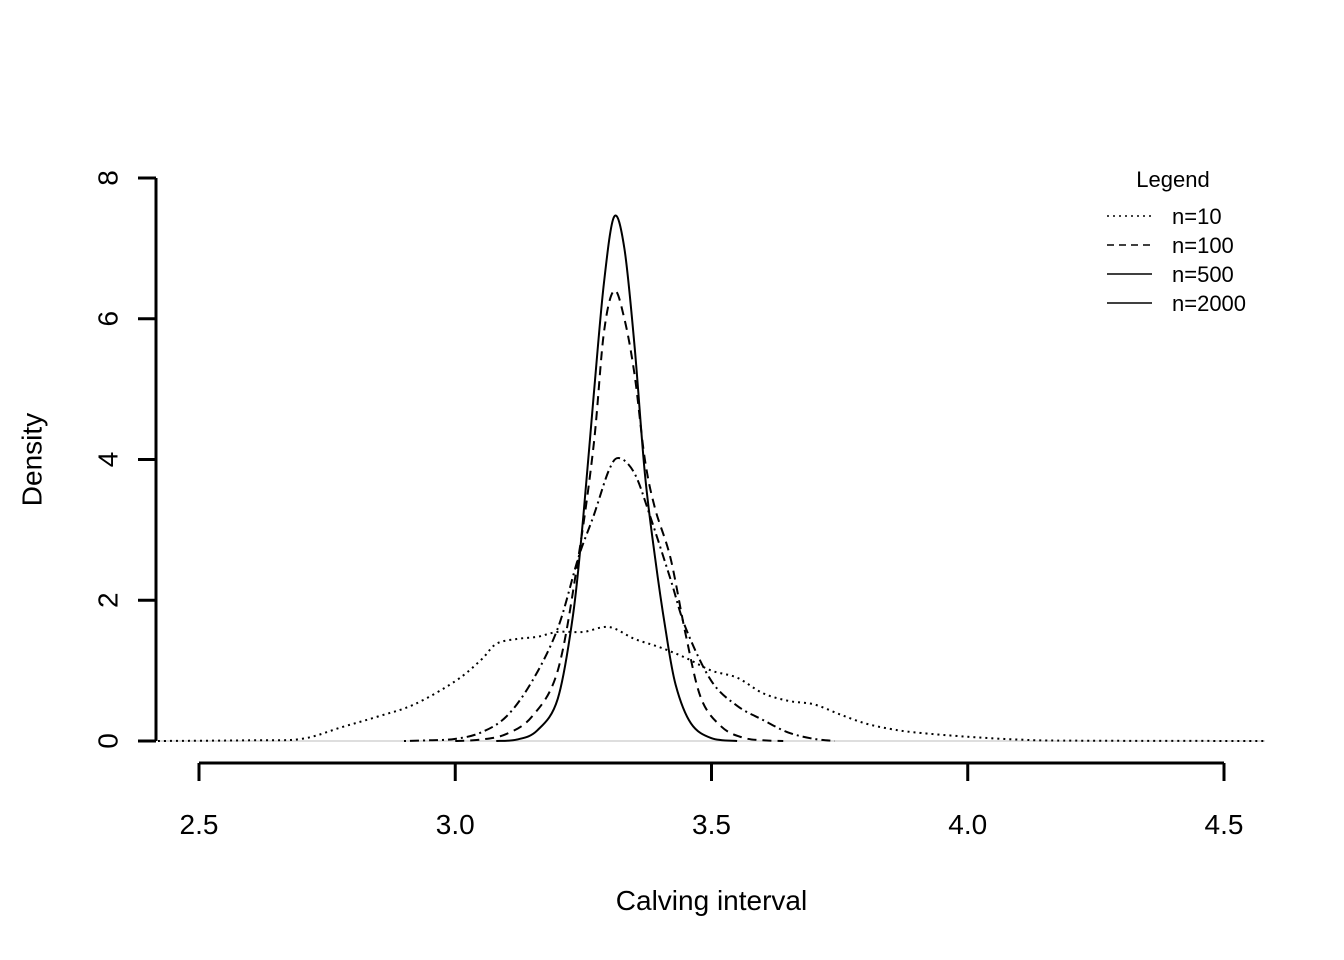 The image size is (1344, 960). What do you see at coordinates (455, 824) in the screenshot?
I see `x-tick-label: 3.0` at bounding box center [455, 824].